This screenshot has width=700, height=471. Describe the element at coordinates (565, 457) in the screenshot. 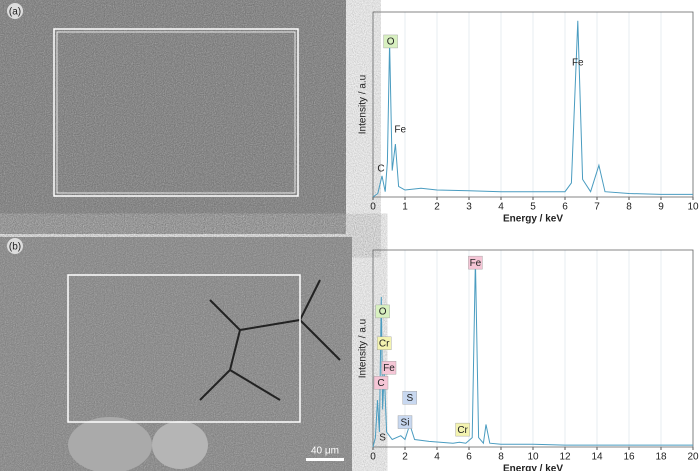

I see `x-tick-label: 12` at that location.